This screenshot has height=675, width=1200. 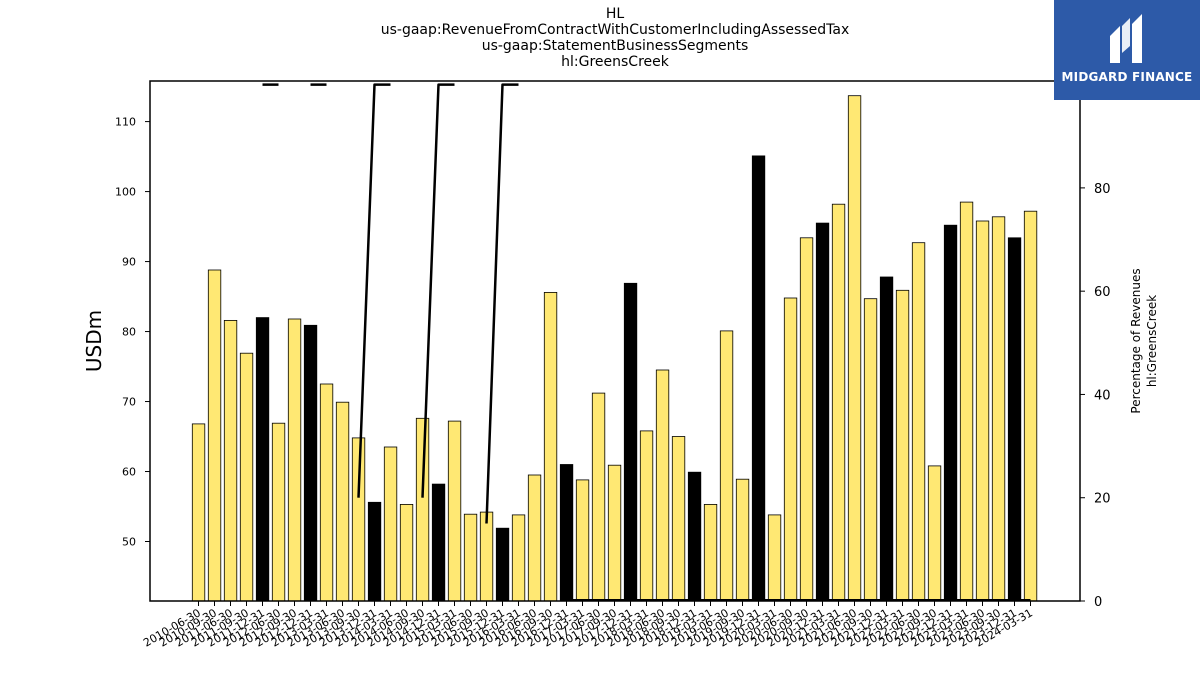 I want to click on y-tick-label-2: 70, so click(x=129, y=402).